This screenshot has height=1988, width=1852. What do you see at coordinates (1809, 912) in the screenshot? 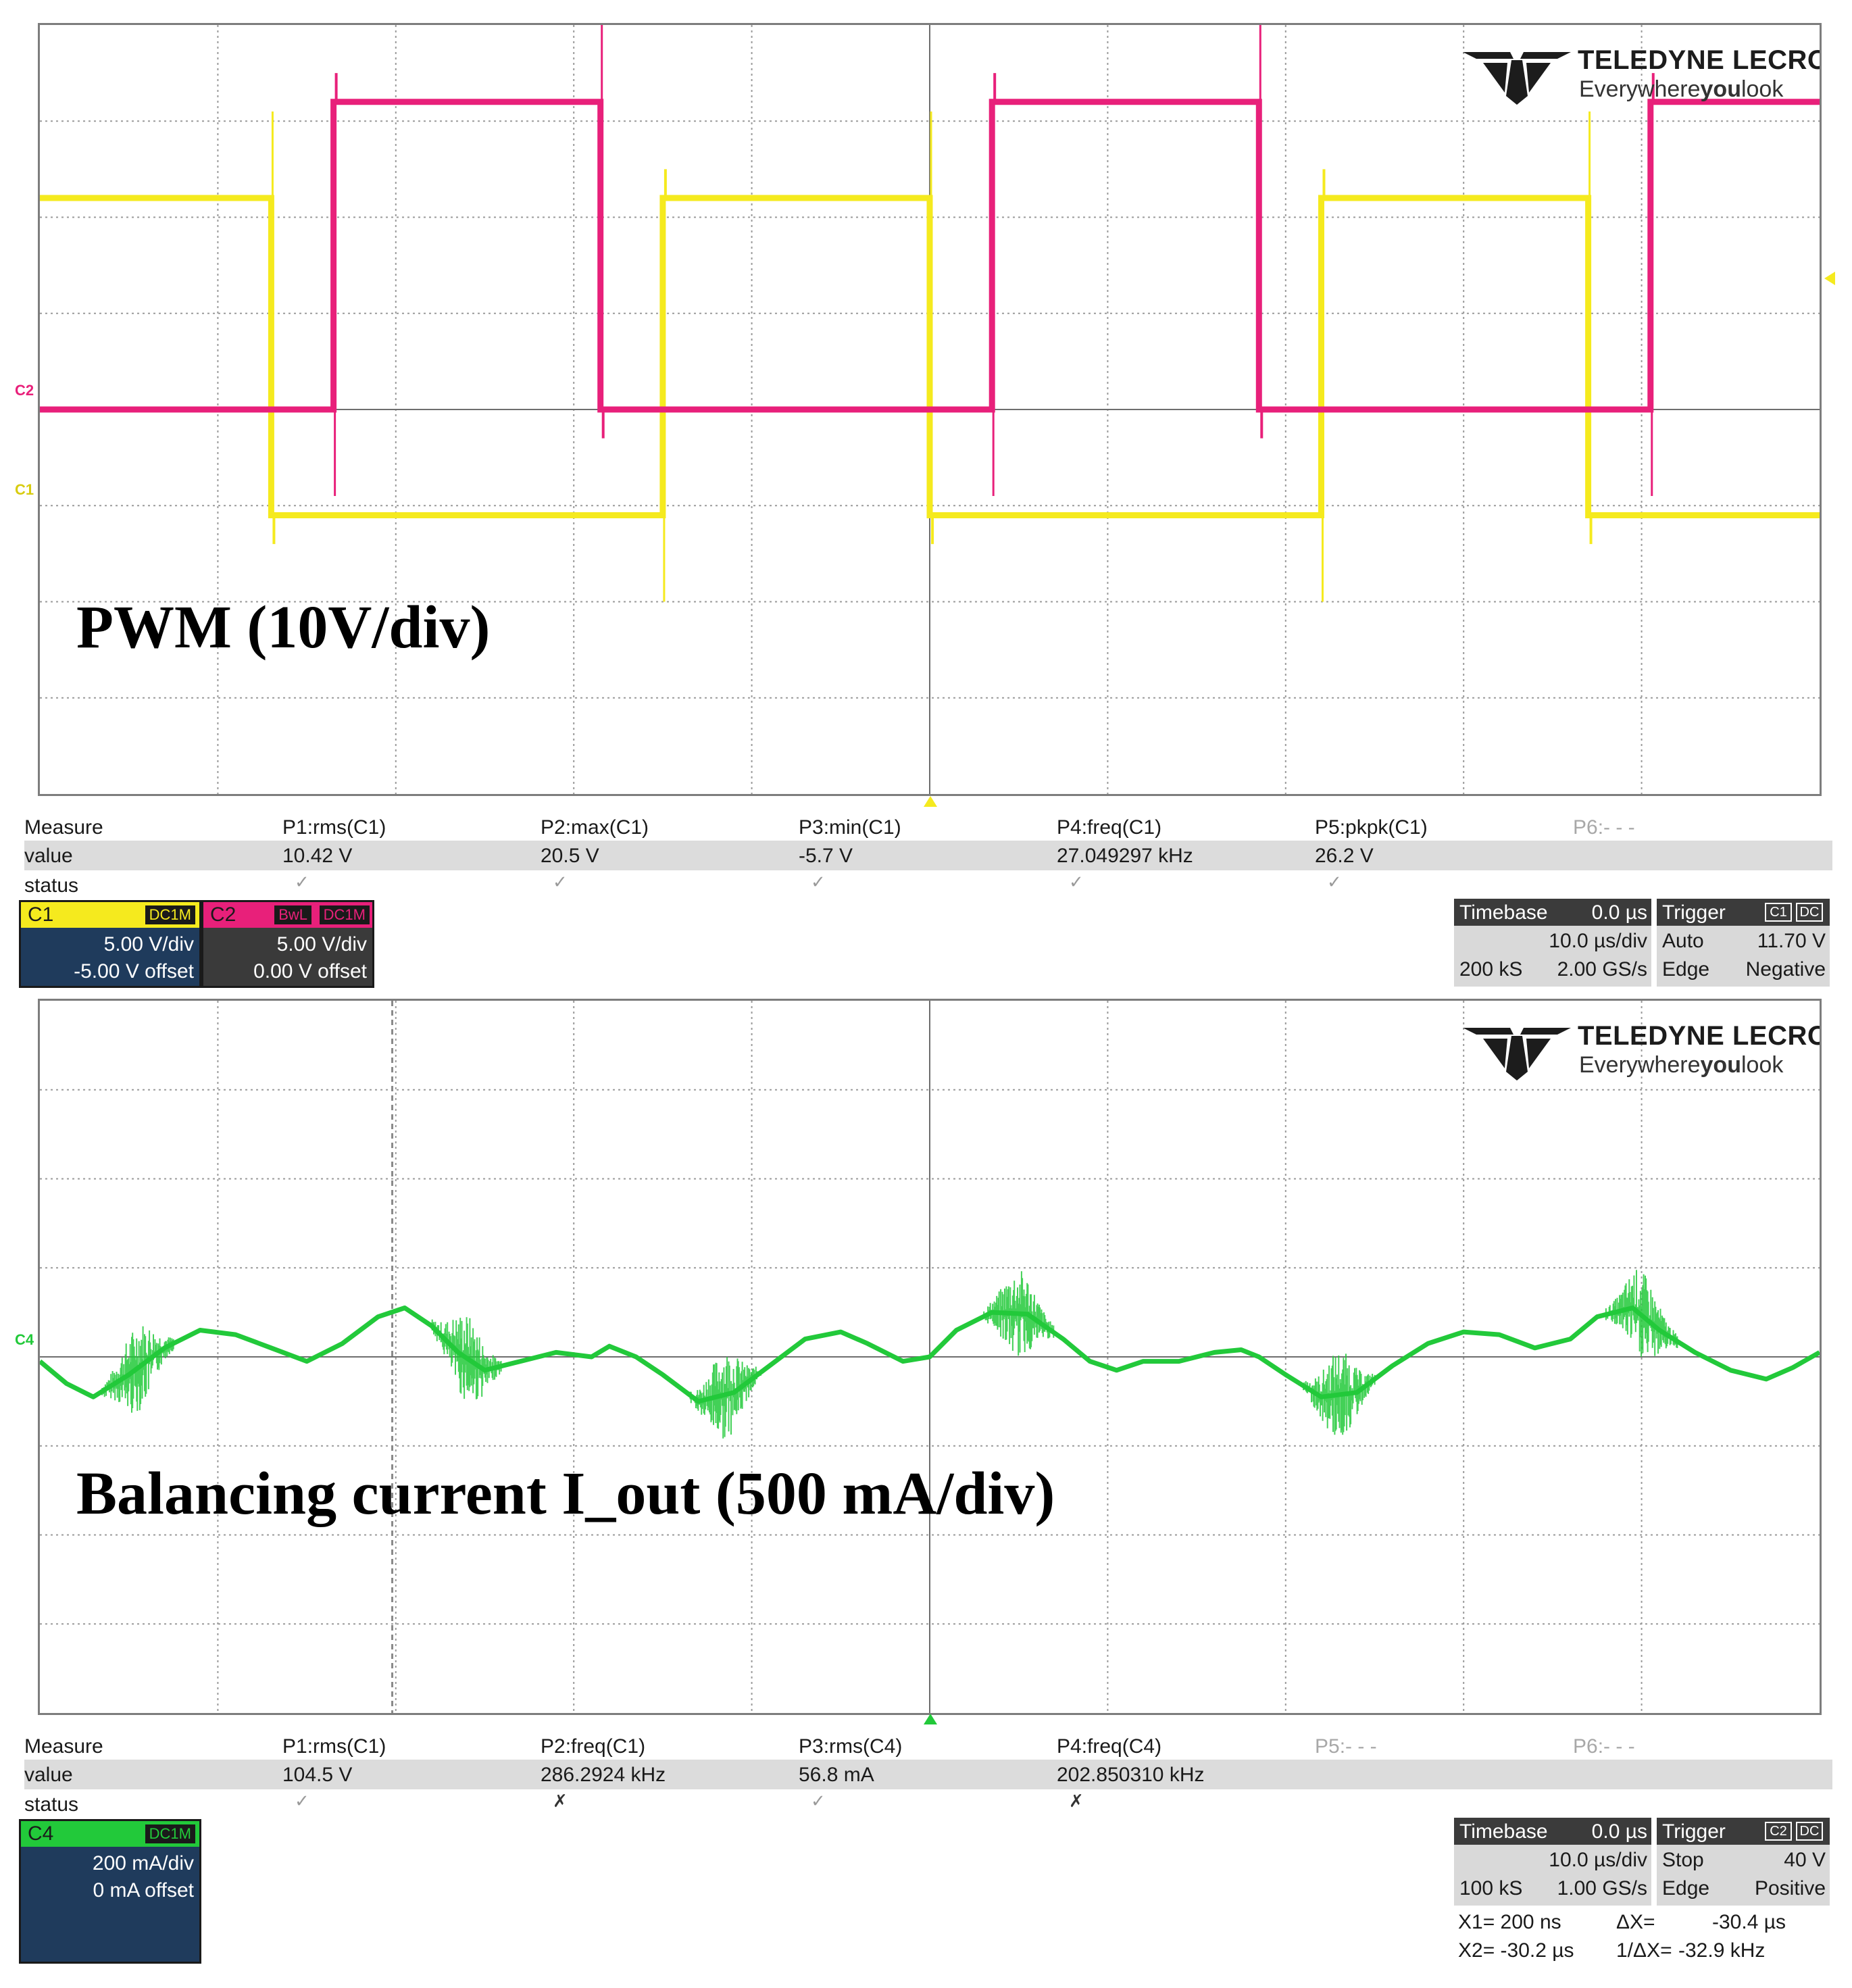
I see `trigger-coupling: DC` at bounding box center [1809, 912].